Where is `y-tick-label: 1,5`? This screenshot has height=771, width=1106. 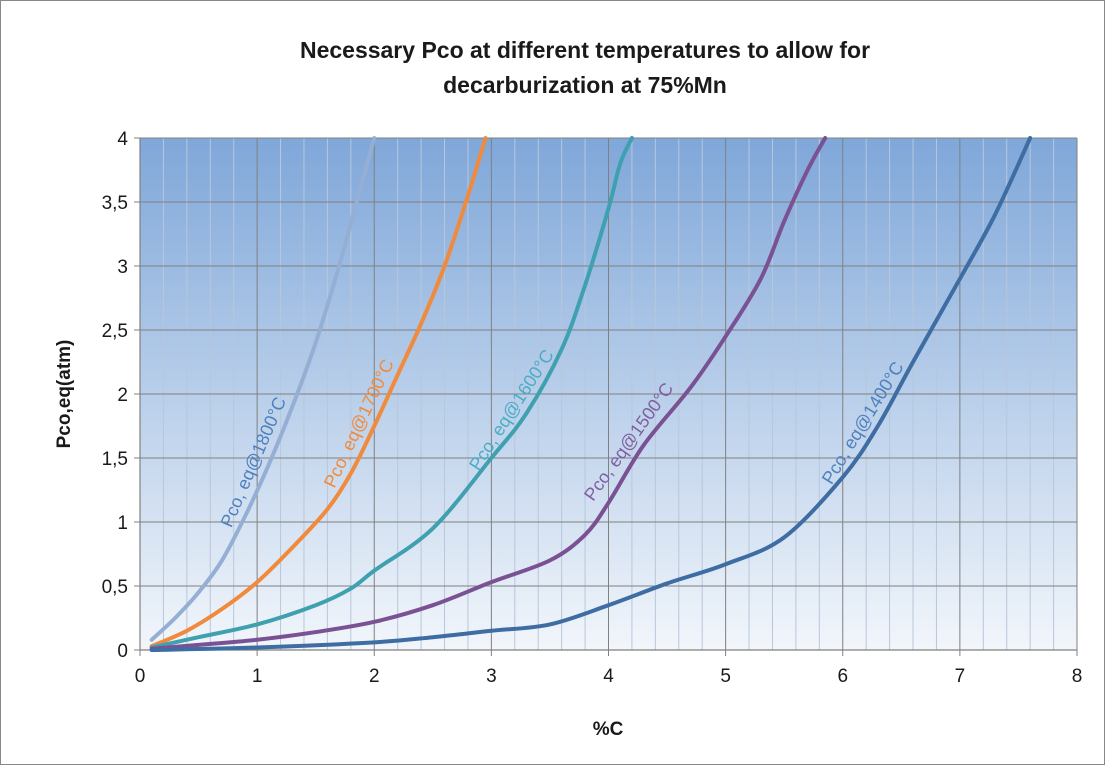
y-tick-label: 1,5 is located at coordinates (115, 459).